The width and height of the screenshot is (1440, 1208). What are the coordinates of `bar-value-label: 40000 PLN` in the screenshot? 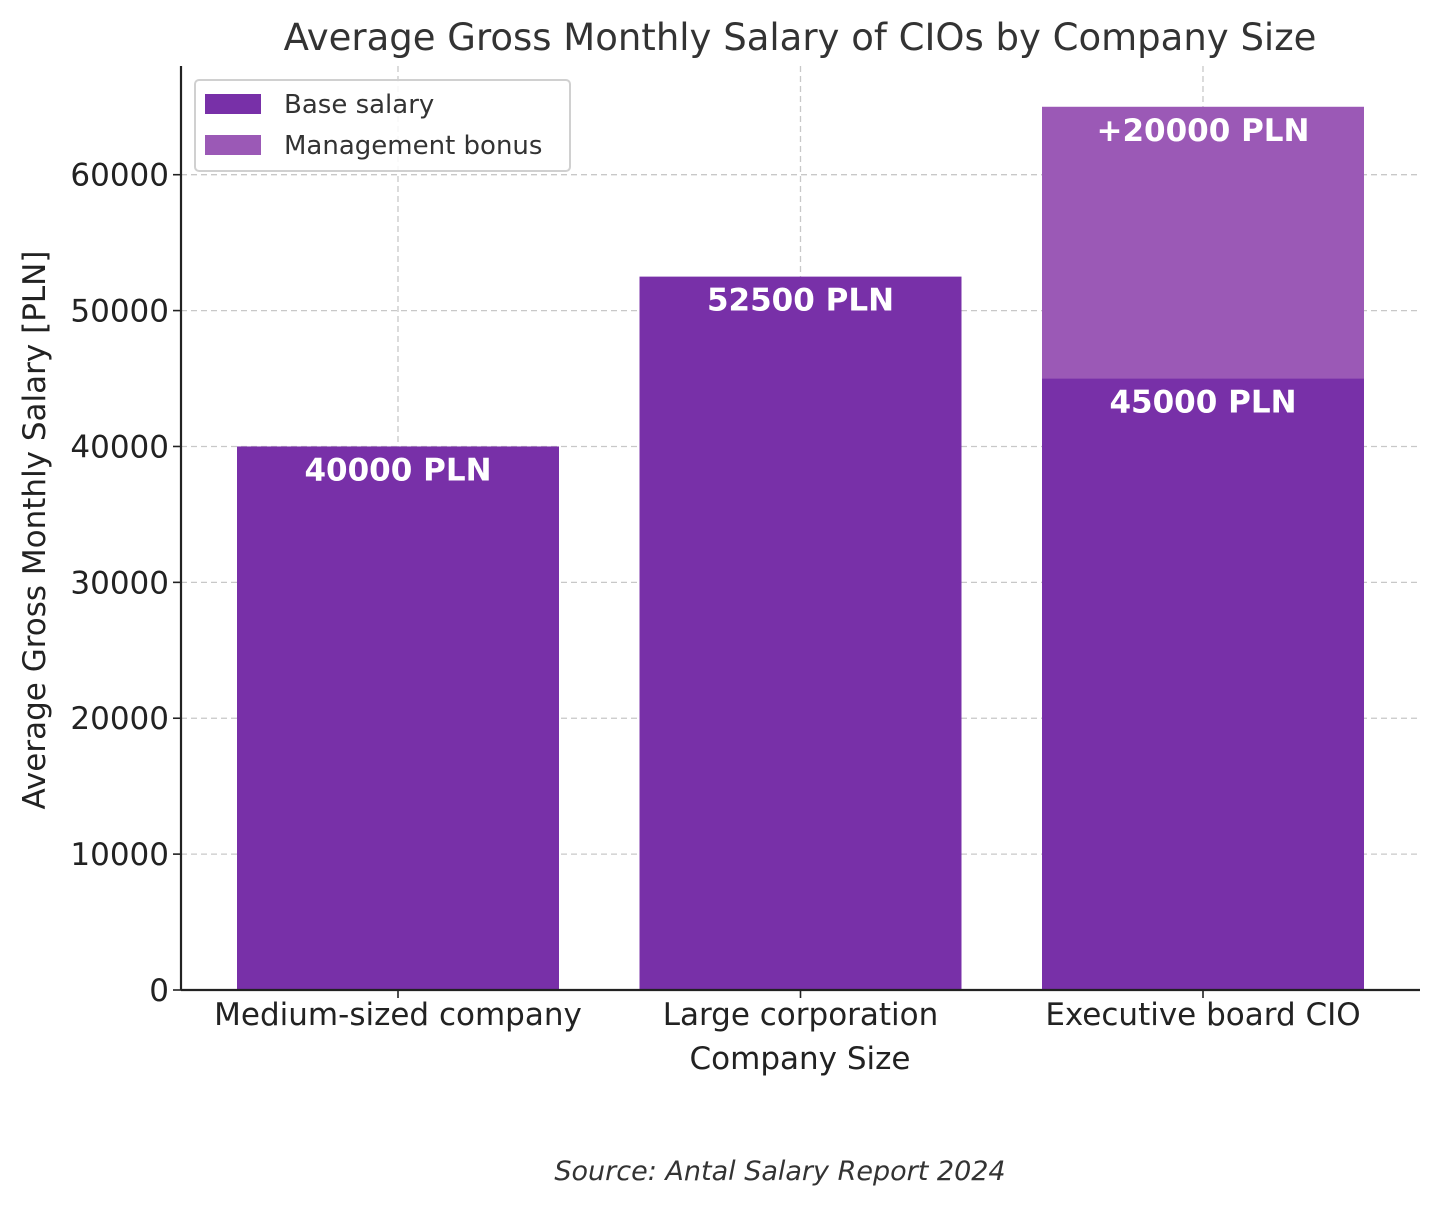 It's located at (397, 470).